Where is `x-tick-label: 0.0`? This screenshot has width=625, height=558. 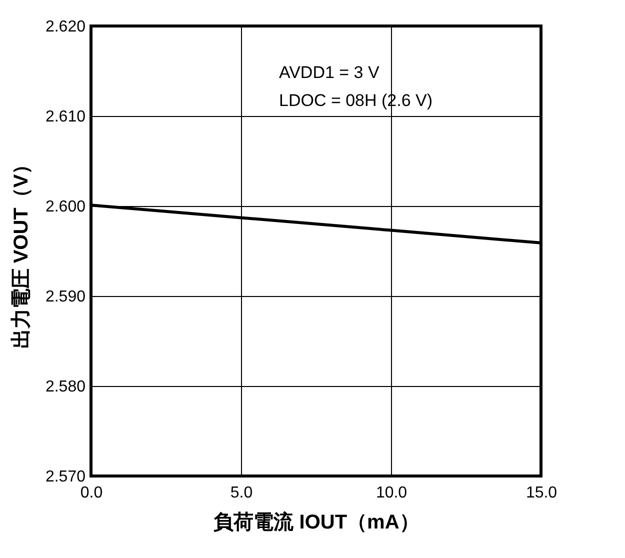
x-tick-label: 0.0 is located at coordinates (91, 493).